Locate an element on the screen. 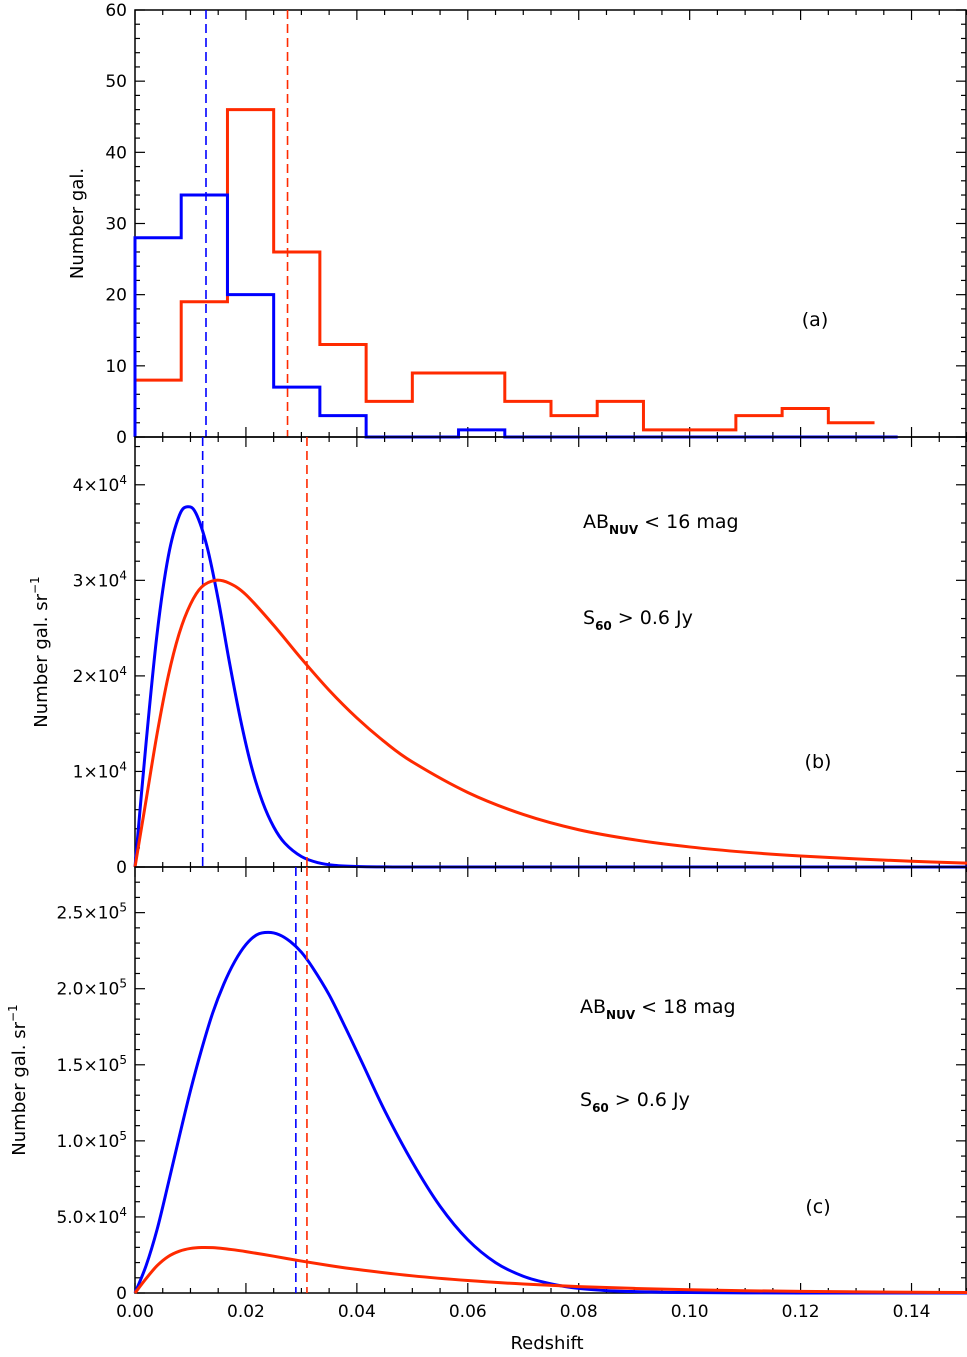 This screenshot has height=1357, width=967. y-tick-label: 40 is located at coordinates (116, 153).